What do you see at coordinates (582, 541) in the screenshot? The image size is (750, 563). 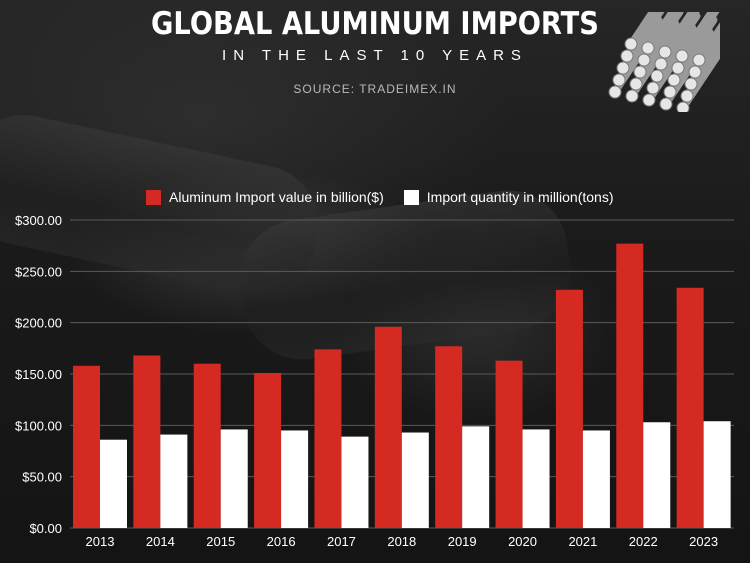 I see `x-tick-label: 2021` at bounding box center [582, 541].